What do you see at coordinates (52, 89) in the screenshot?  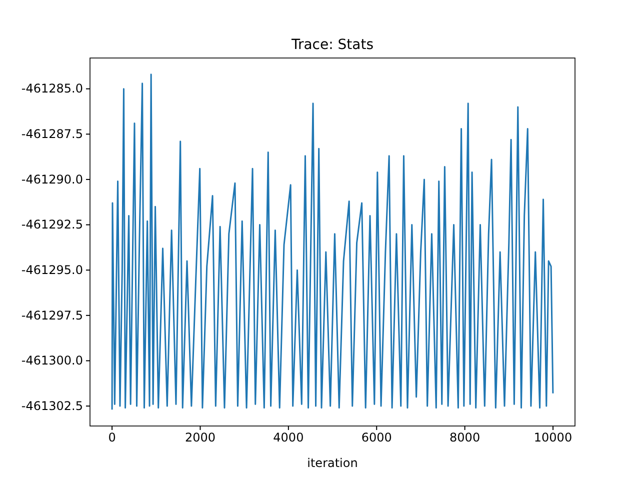 I see `y-tick-label: -461285.0` at bounding box center [52, 89].